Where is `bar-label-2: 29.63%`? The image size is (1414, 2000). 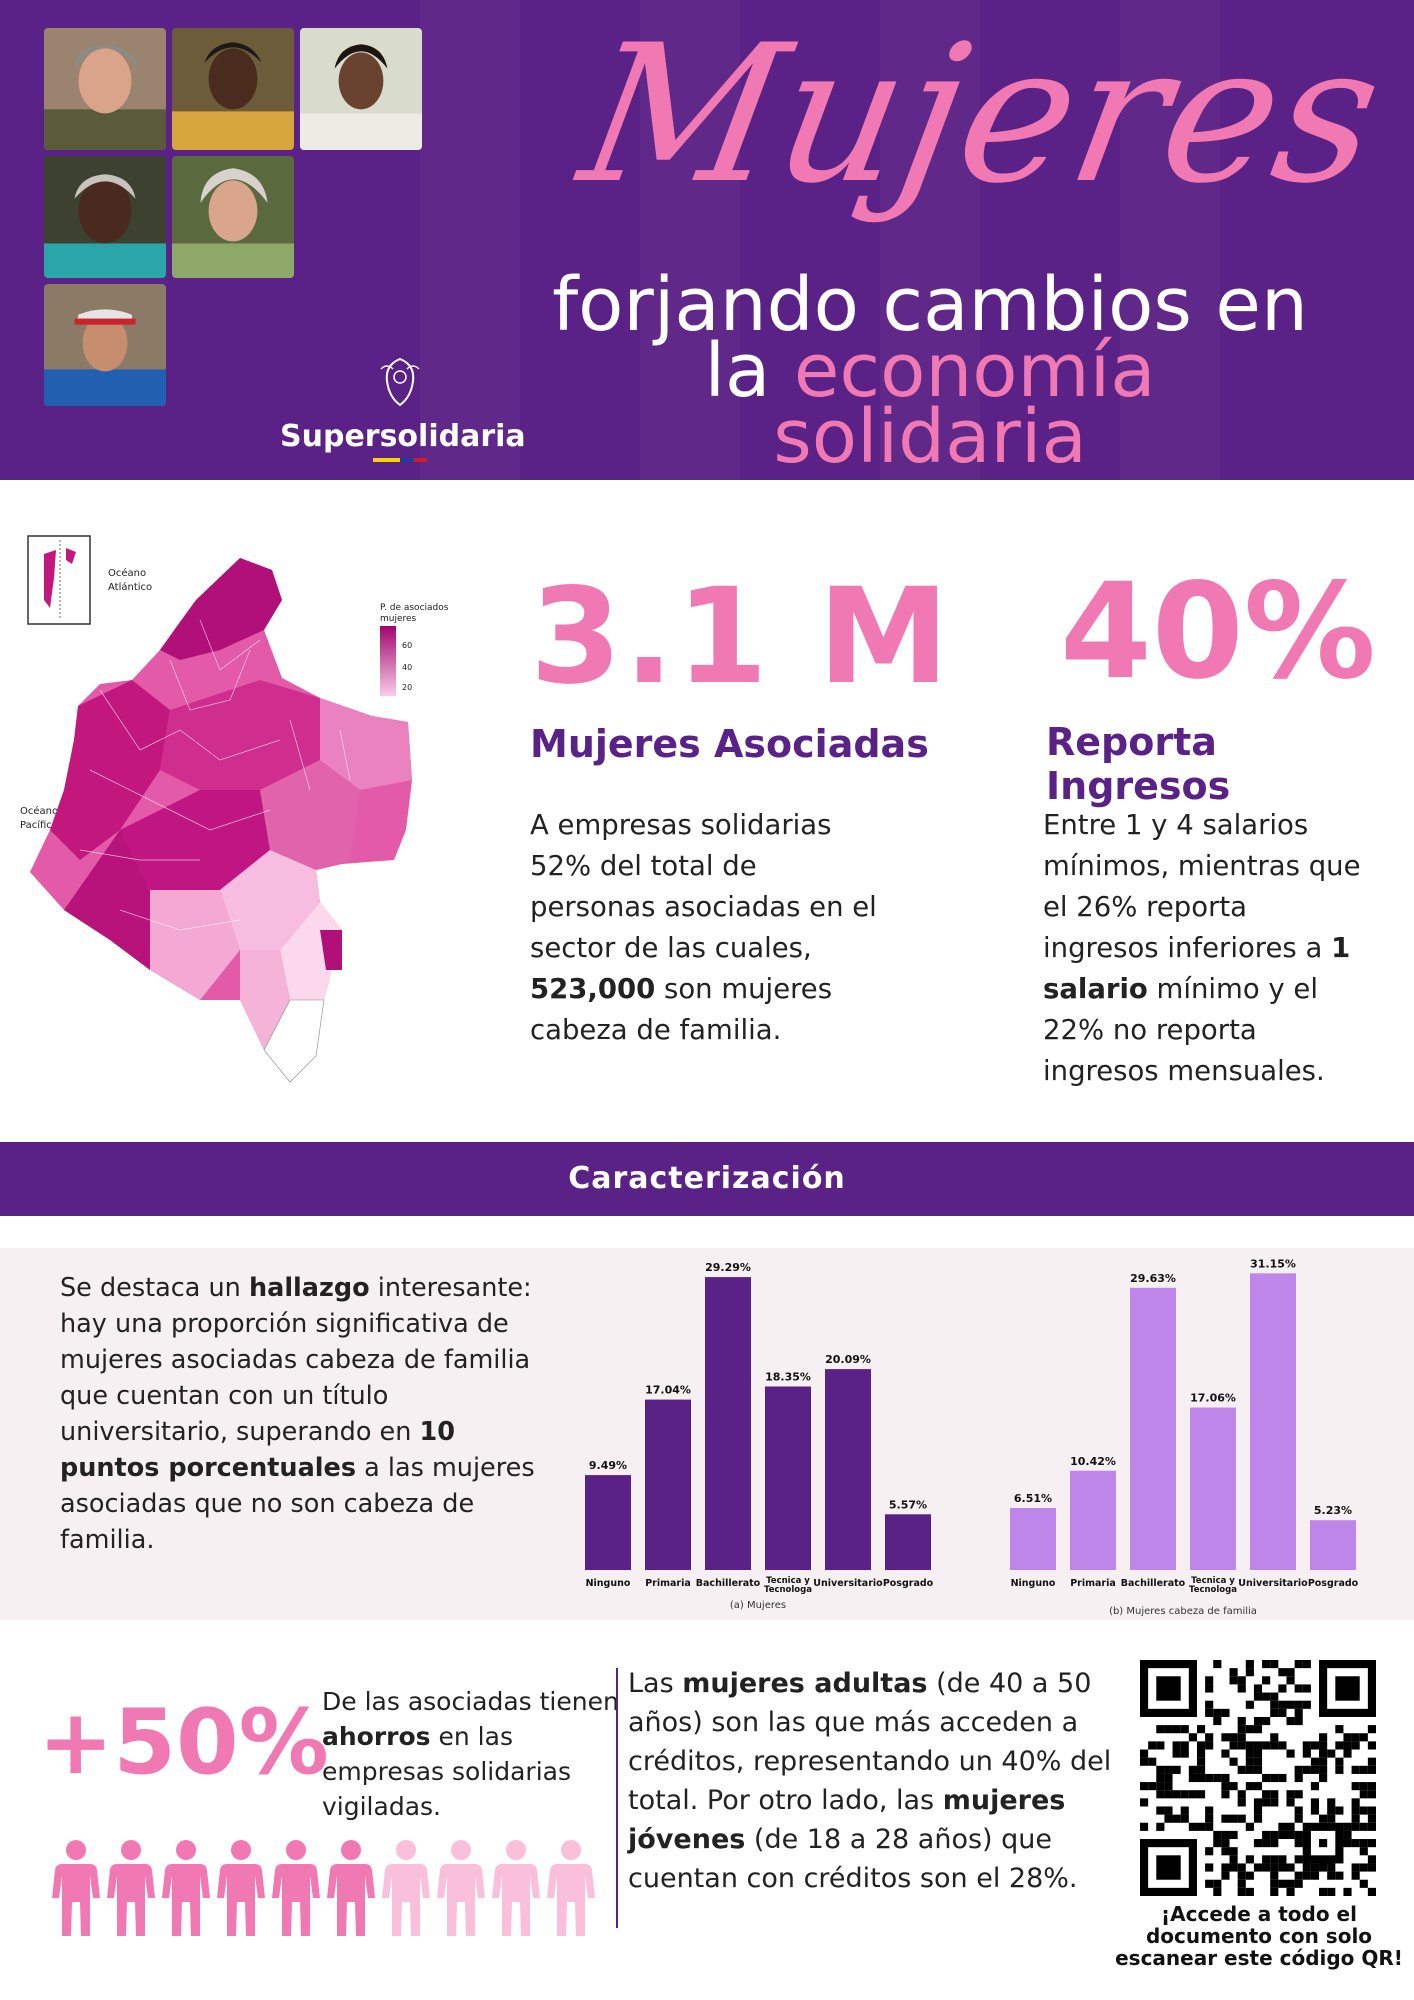
bar-label-2: 29.63% is located at coordinates (1153, 1278).